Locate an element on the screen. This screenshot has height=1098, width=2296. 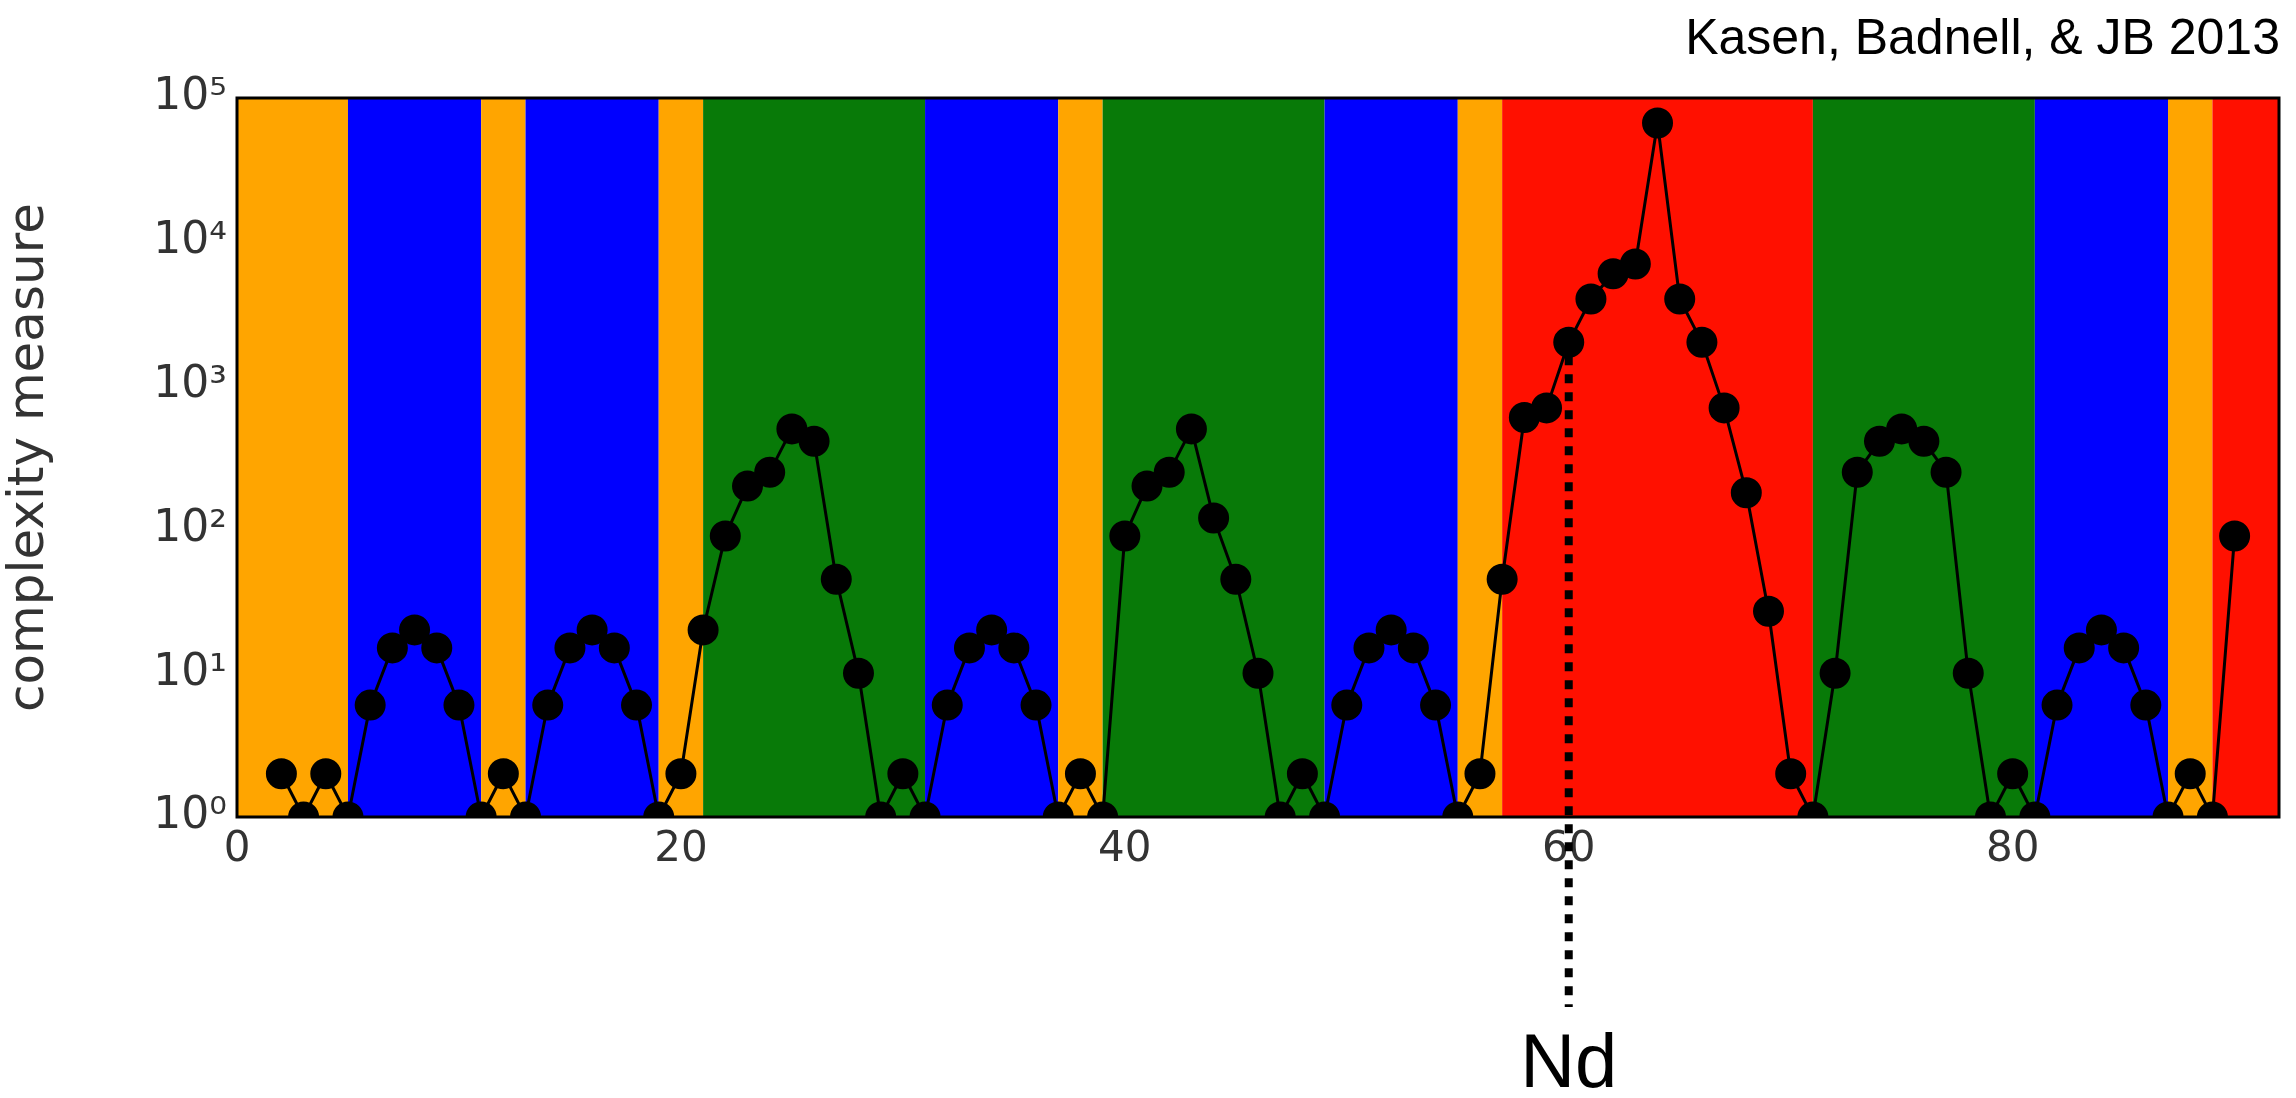
x-tick-label: 20 is located at coordinates (681, 847).